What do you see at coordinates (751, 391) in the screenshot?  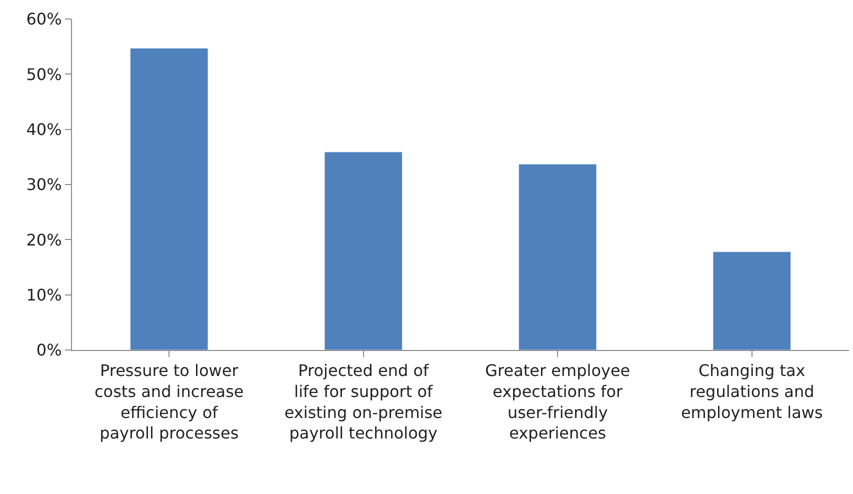 I see `x-tick-label: Changing tax regulations and employment laws` at bounding box center [751, 391].